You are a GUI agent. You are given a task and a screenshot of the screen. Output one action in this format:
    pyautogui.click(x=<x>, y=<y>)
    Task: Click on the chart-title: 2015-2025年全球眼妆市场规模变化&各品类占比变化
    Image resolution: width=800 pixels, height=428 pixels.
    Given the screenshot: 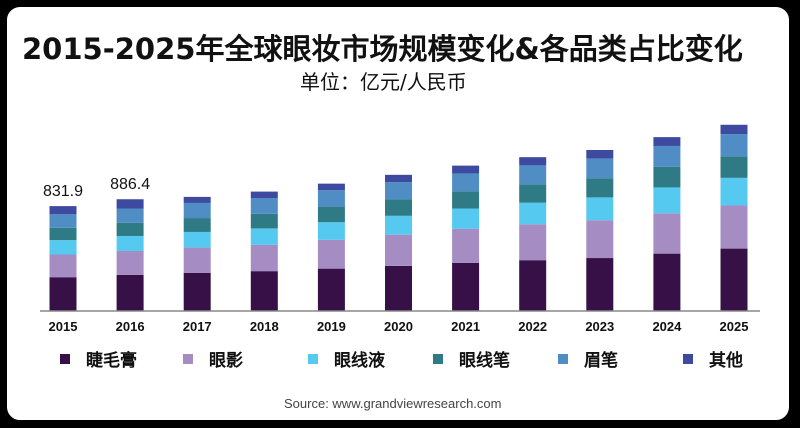 What is the action you would take?
    pyautogui.click(x=382, y=49)
    